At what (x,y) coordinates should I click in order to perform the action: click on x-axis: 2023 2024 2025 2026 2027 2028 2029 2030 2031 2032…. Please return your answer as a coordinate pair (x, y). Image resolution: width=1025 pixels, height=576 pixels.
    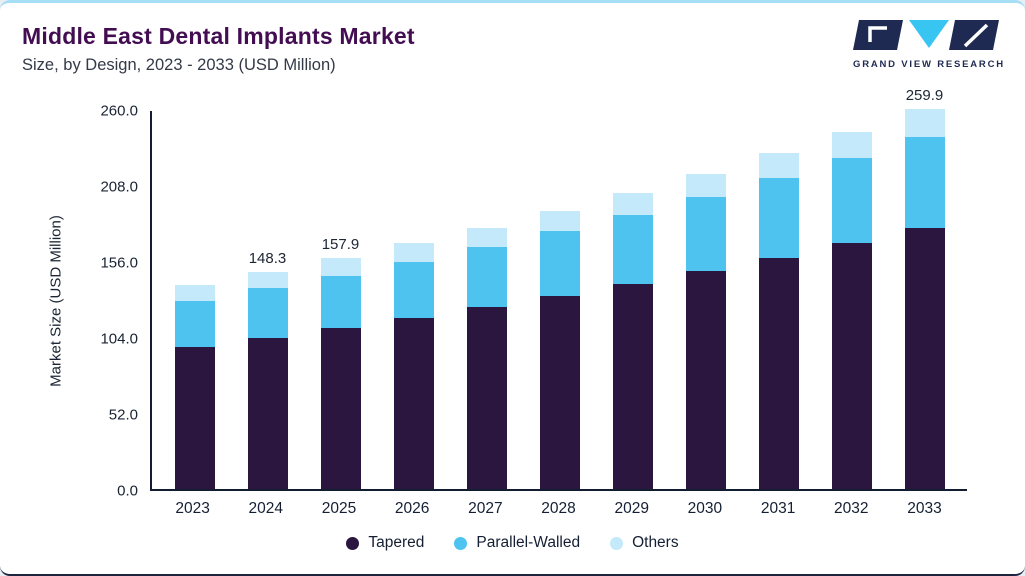
    Looking at the image, I should click on (558, 509).